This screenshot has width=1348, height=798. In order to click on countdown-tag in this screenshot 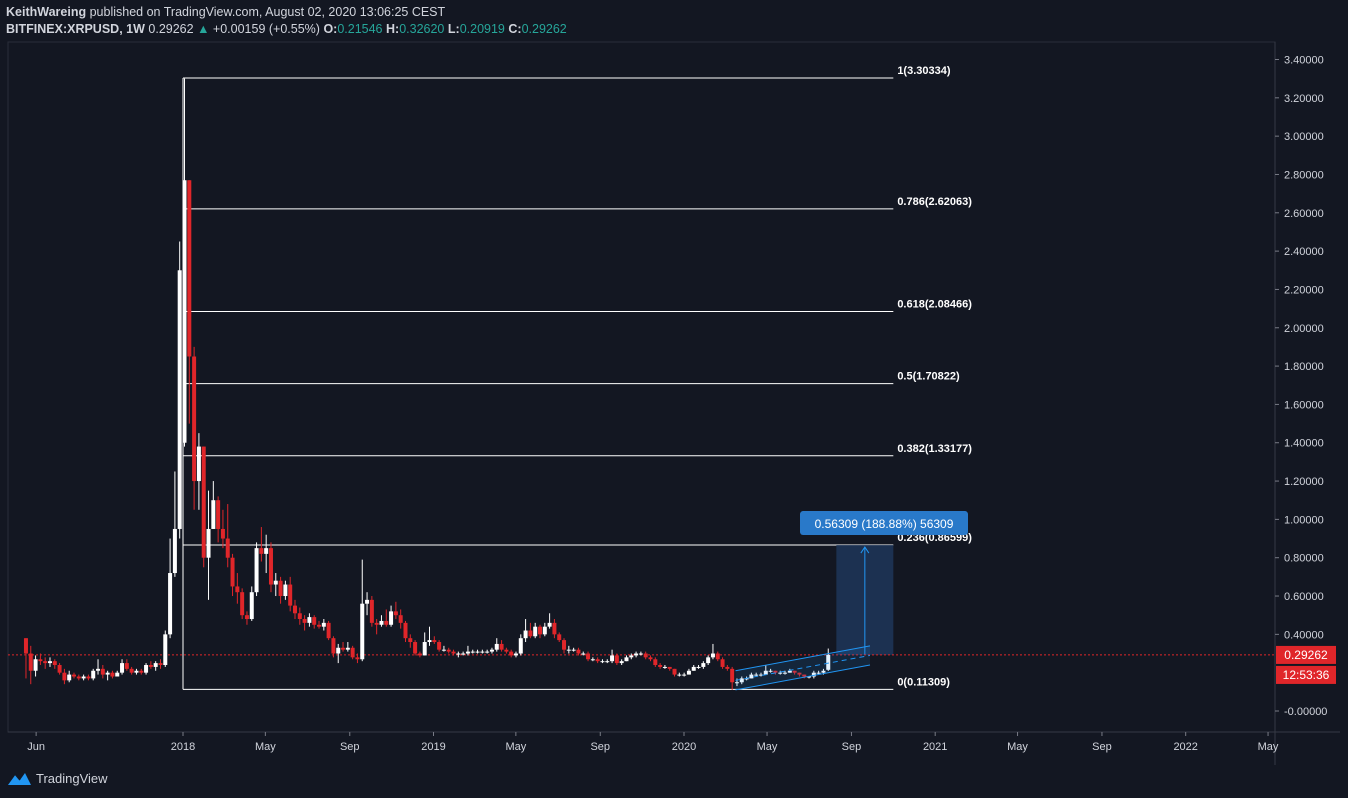, I will do `click(1306, 674)`.